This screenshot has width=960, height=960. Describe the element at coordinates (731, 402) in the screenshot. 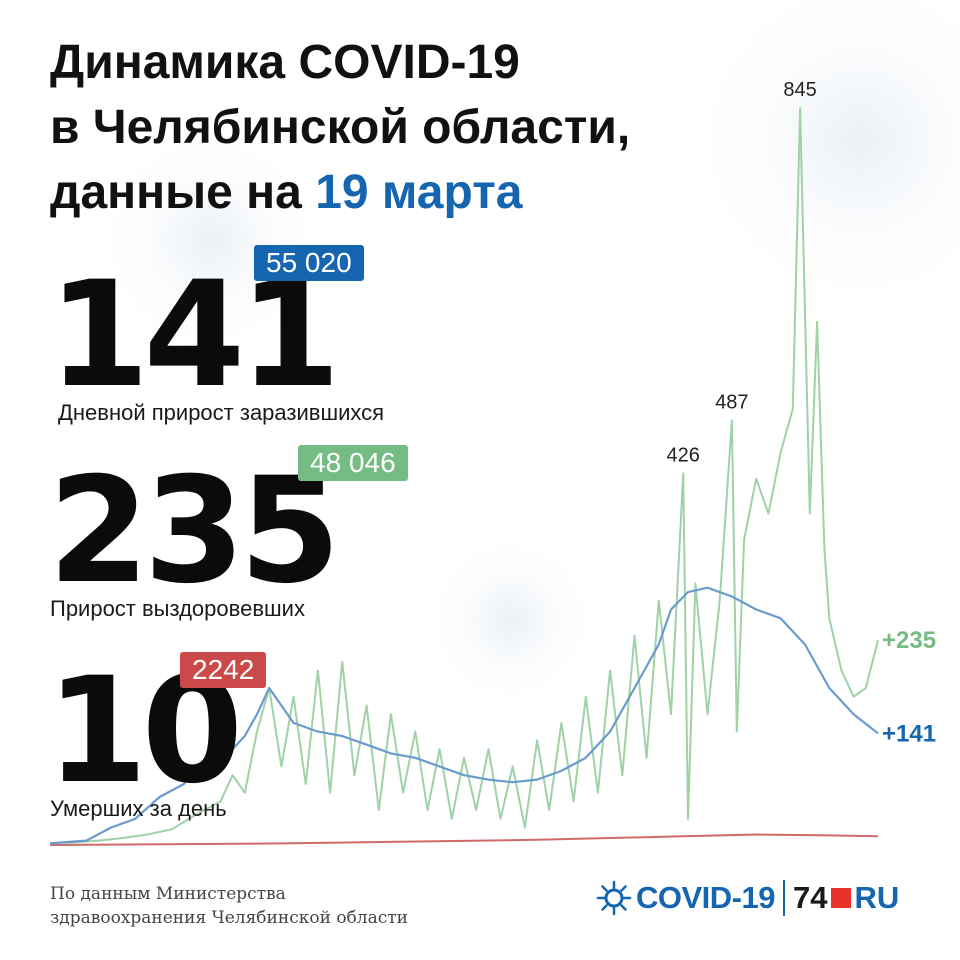

I see `peak-label: 487` at that location.